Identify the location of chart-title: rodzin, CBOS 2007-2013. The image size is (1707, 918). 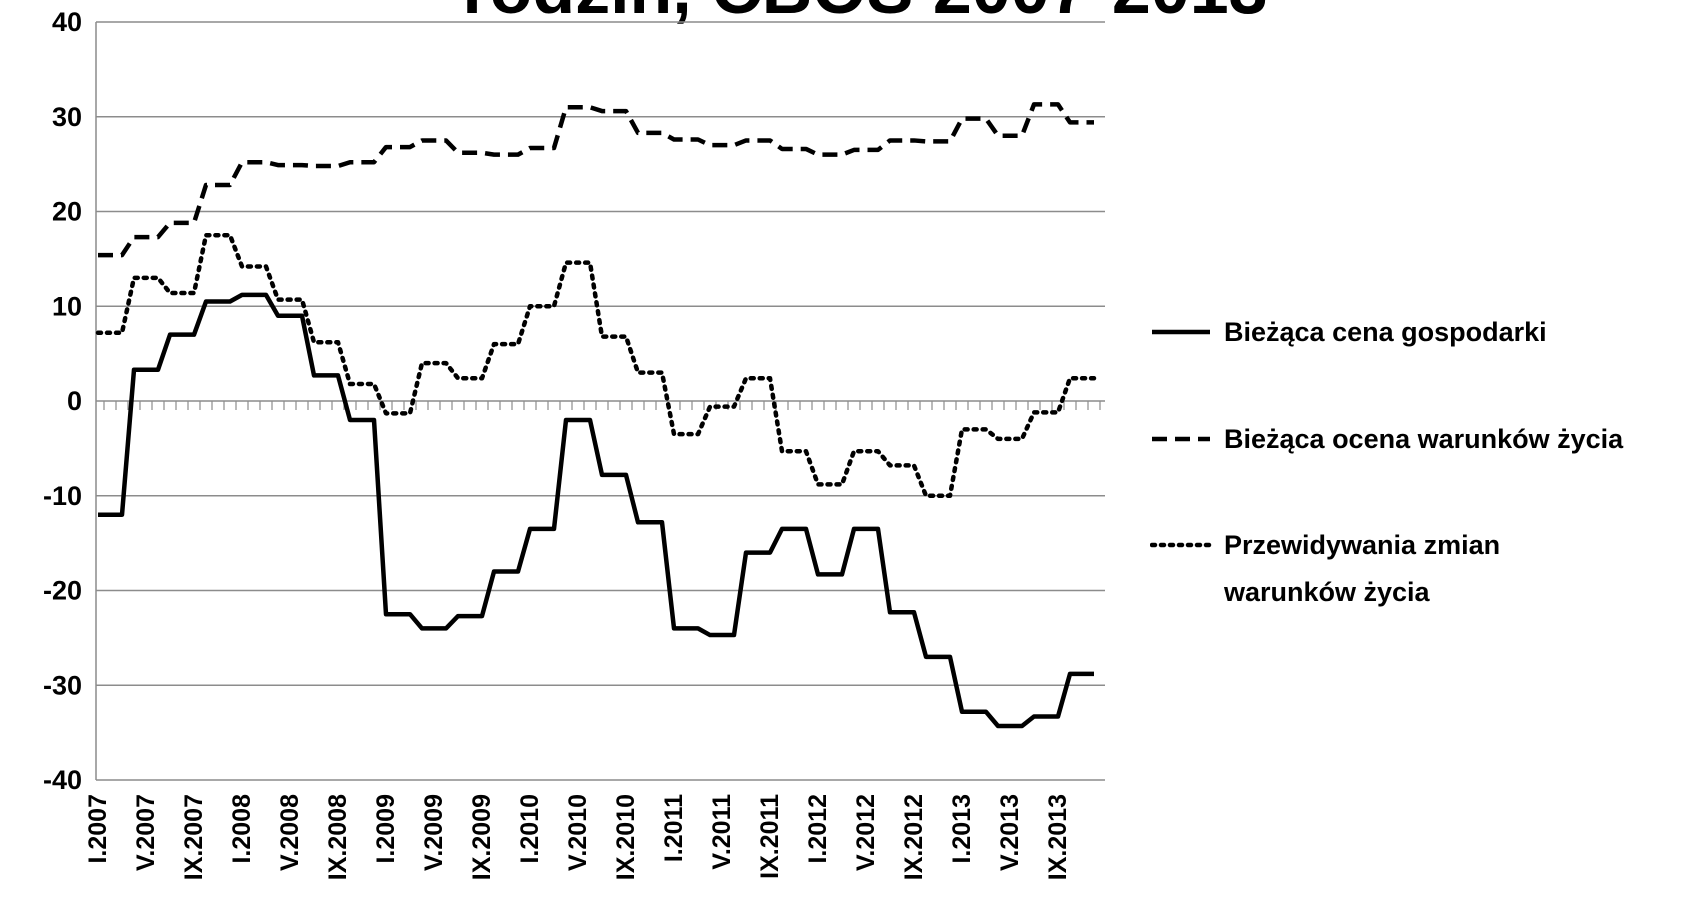
(864, 14).